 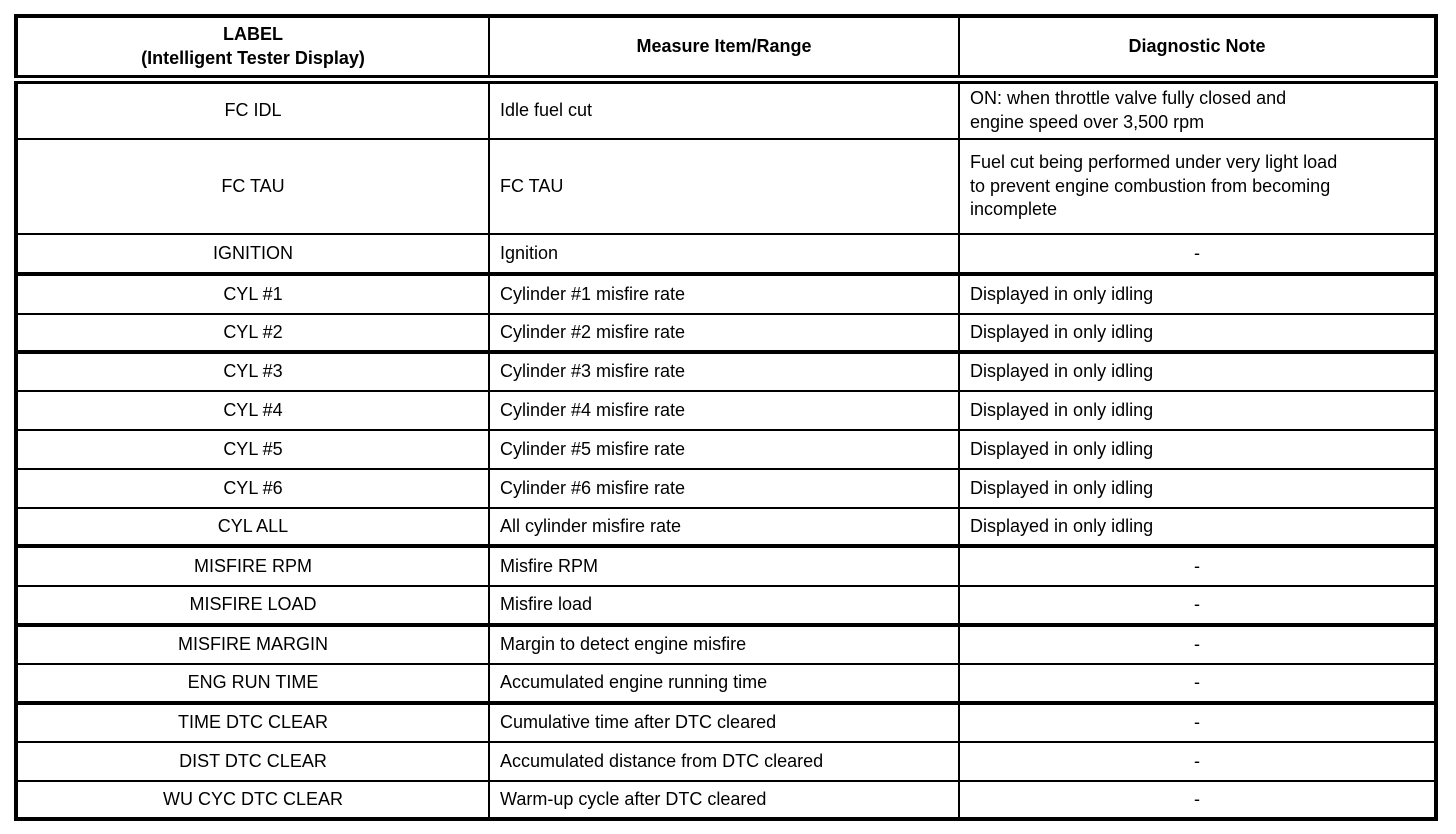 What do you see at coordinates (252, 334) in the screenshot?
I see `cell-tester-label: CYL #2` at bounding box center [252, 334].